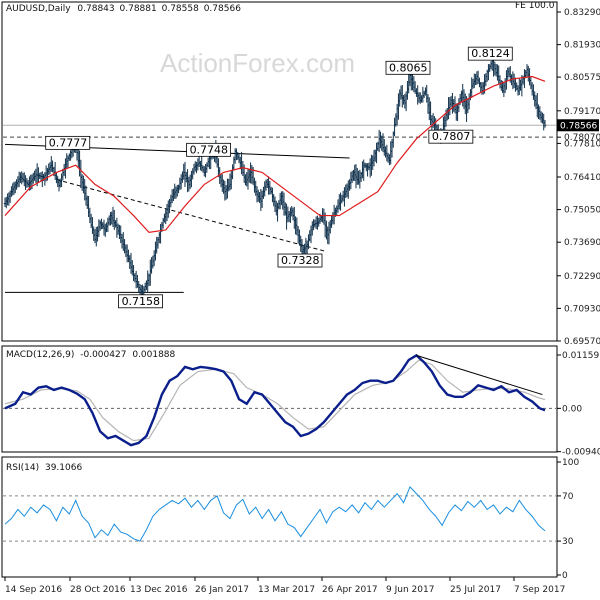 The height and width of the screenshot is (600, 600). I want to click on macd-signal-line, so click(275, 400).